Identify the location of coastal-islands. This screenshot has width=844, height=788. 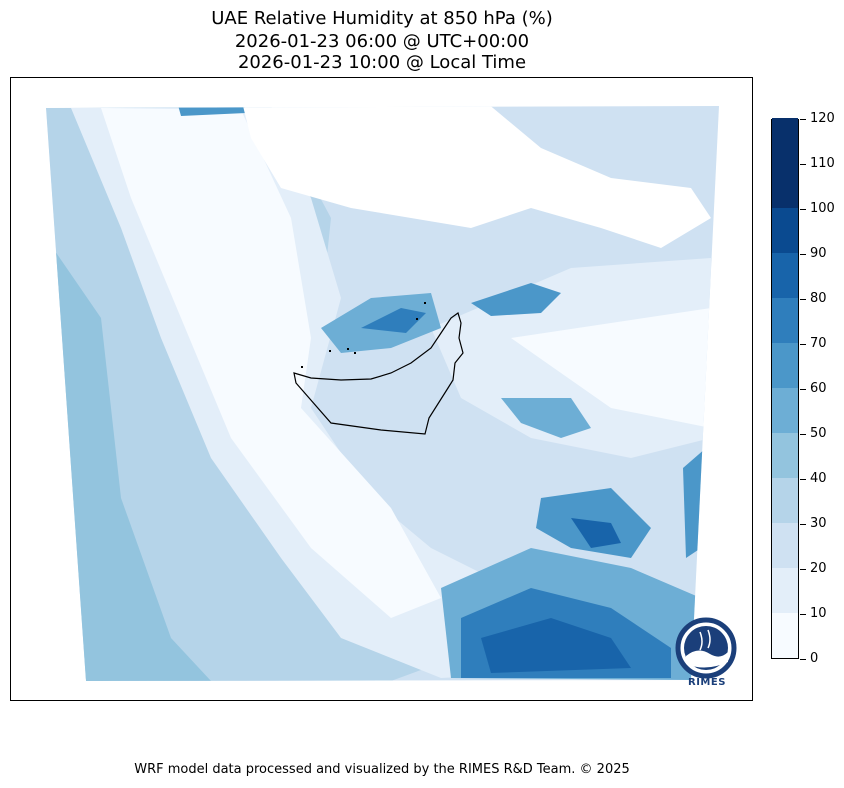
(363, 335).